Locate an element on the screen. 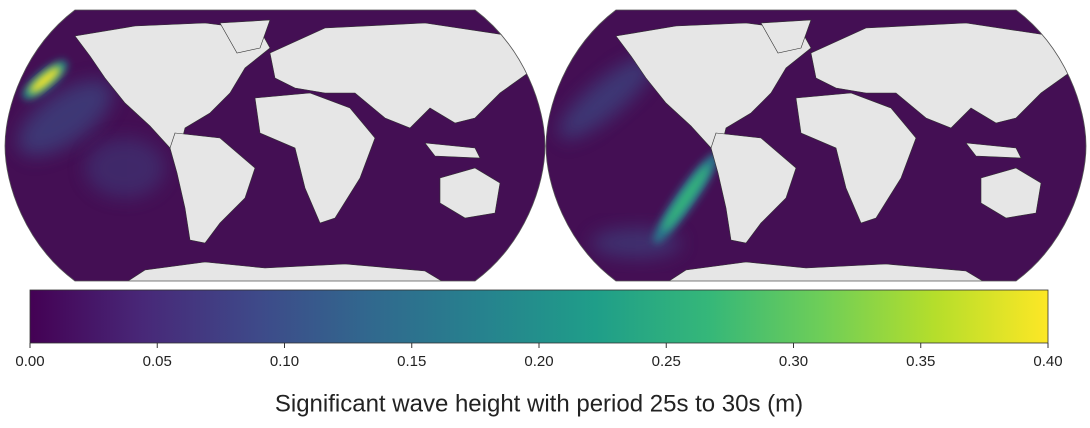 Image resolution: width=1090 pixels, height=428 pixels. tick-label: 0.30 is located at coordinates (793, 361).